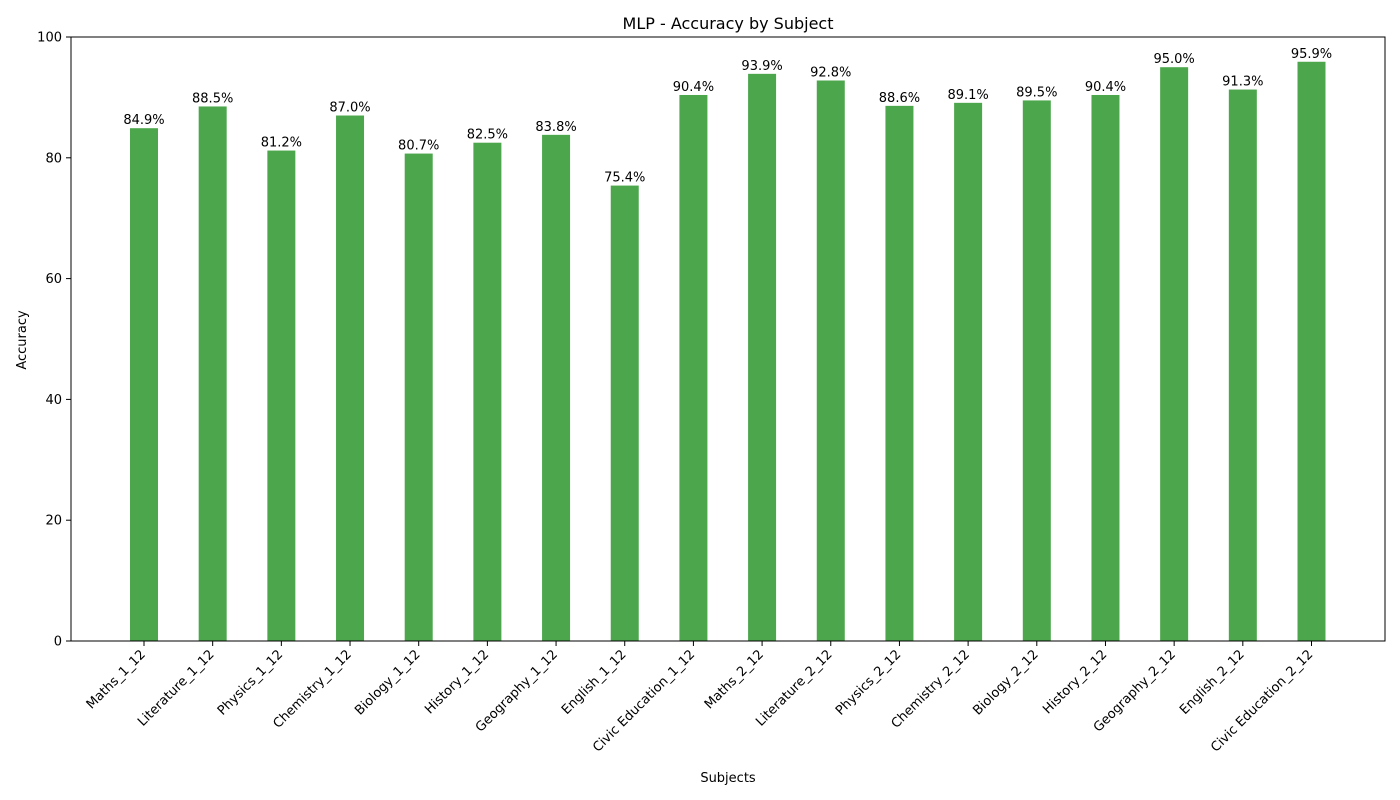  What do you see at coordinates (728, 778) in the screenshot?
I see `x-axis-label: Subjects` at bounding box center [728, 778].